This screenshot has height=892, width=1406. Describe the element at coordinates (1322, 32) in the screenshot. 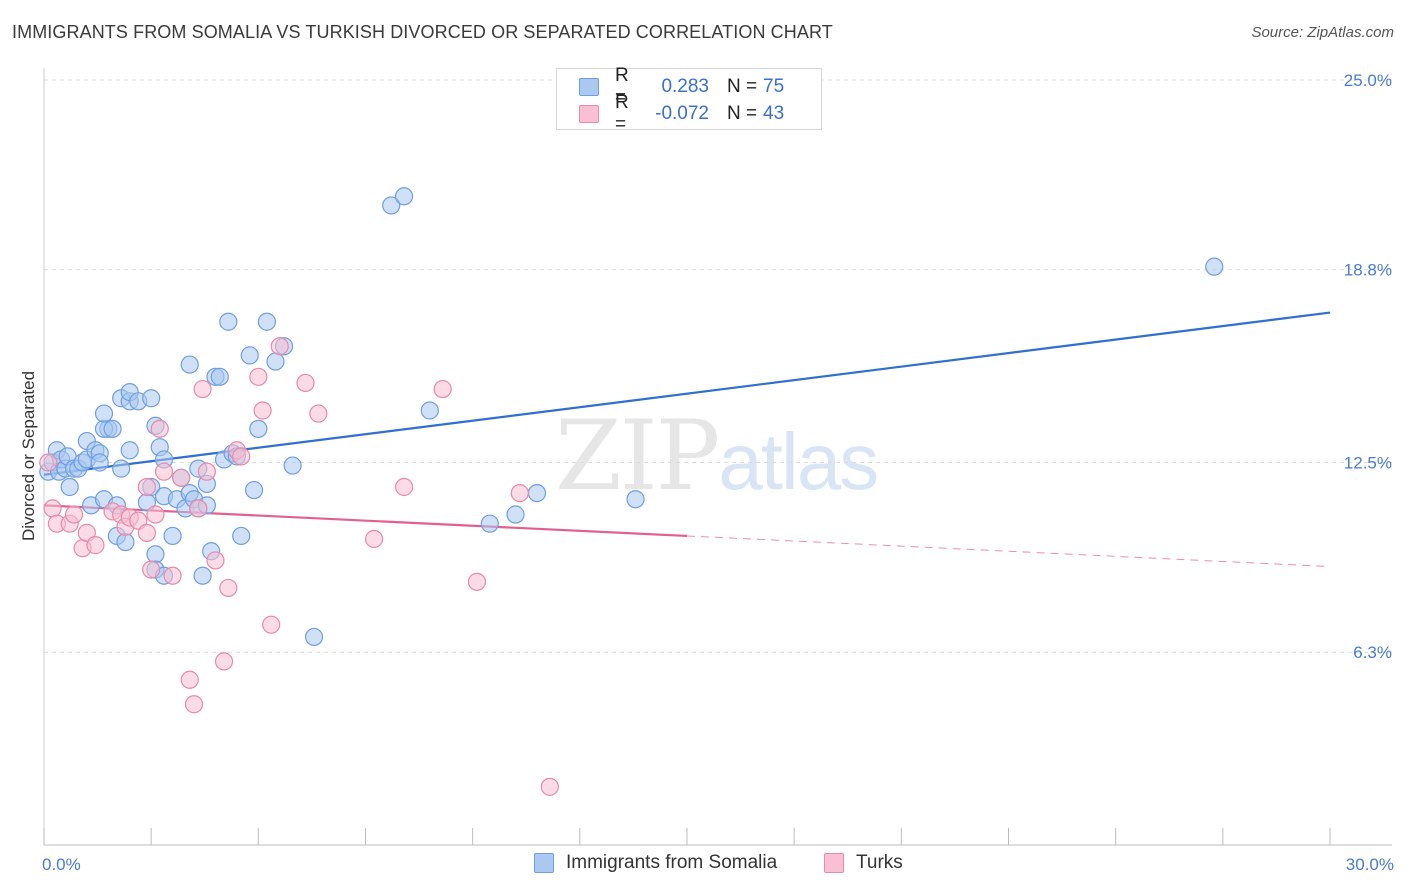

I see `source-label: Source: ZipAtlas.com` at that location.